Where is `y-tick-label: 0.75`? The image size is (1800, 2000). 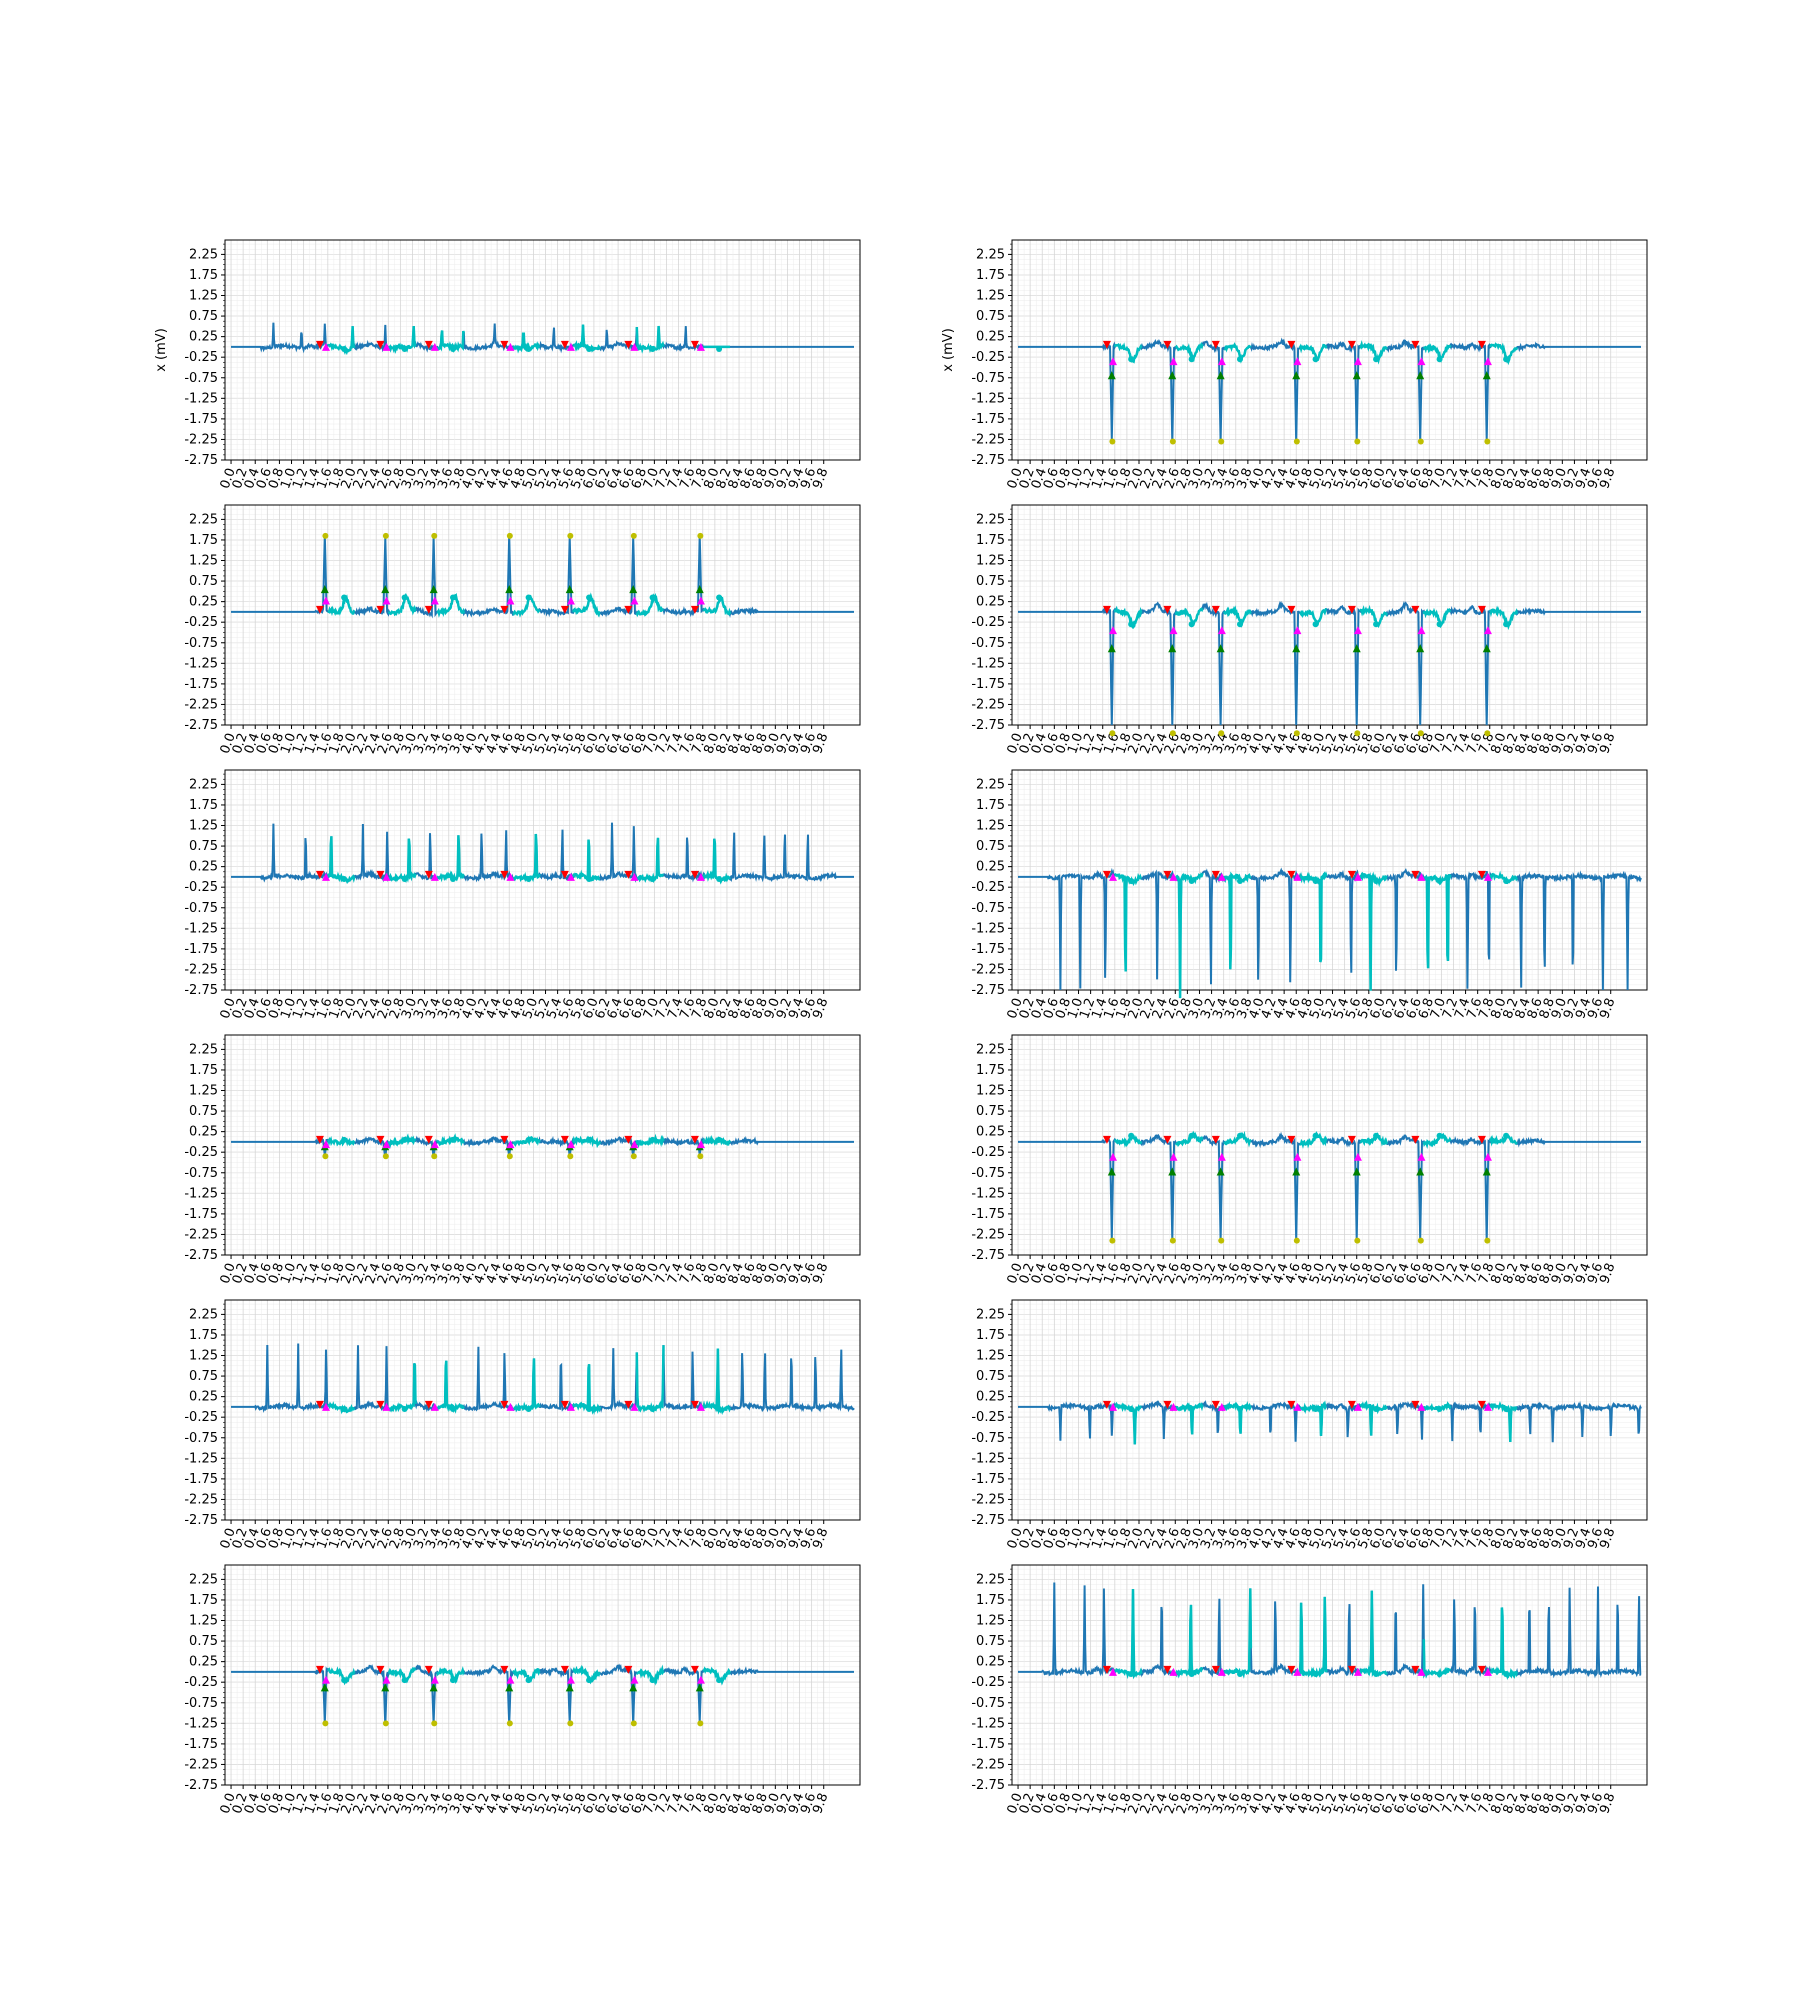
y-tick-label: 0.75 is located at coordinates (203, 1111).